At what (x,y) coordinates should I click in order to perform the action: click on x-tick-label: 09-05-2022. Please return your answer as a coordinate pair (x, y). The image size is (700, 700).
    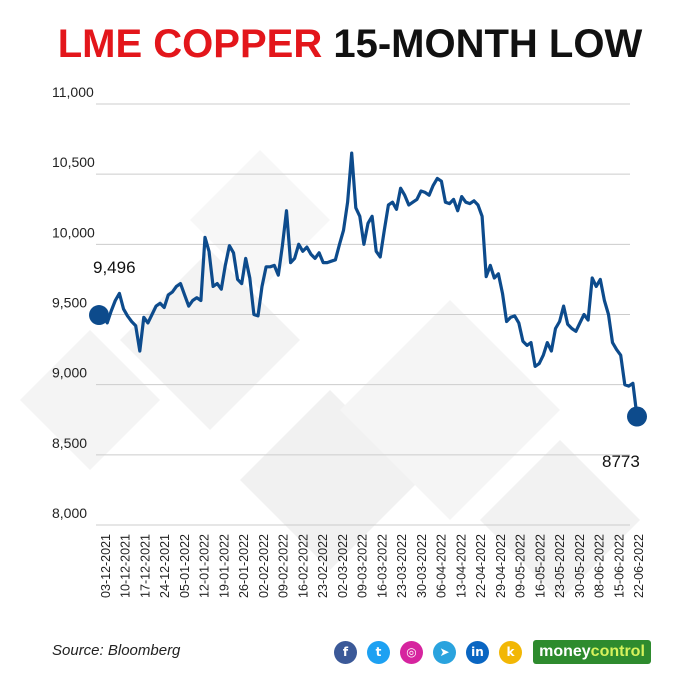
    Looking at the image, I should click on (521, 566).